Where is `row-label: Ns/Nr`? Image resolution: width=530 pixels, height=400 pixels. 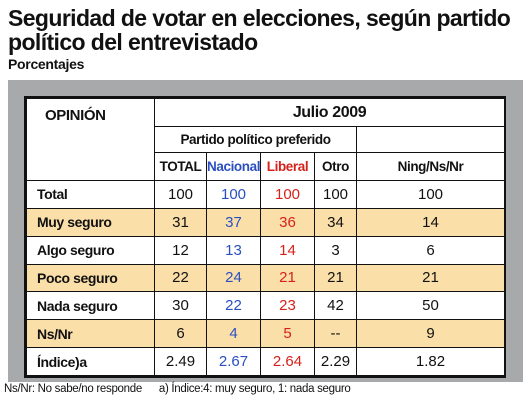 row-label: Ns/Nr is located at coordinates (90, 334).